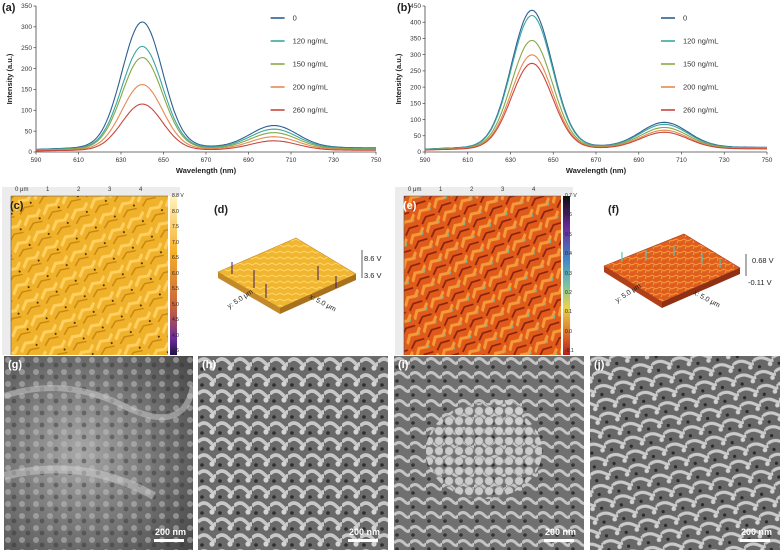 This screenshot has height=554, width=784. I want to click on sem-image-g, so click(98, 453).